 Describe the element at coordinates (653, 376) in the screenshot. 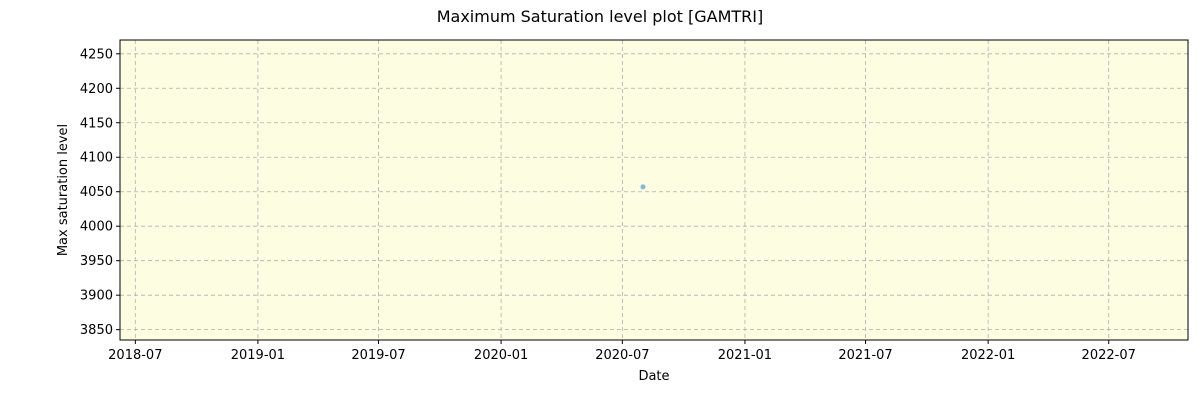

I see `x-axis-title: Date` at that location.